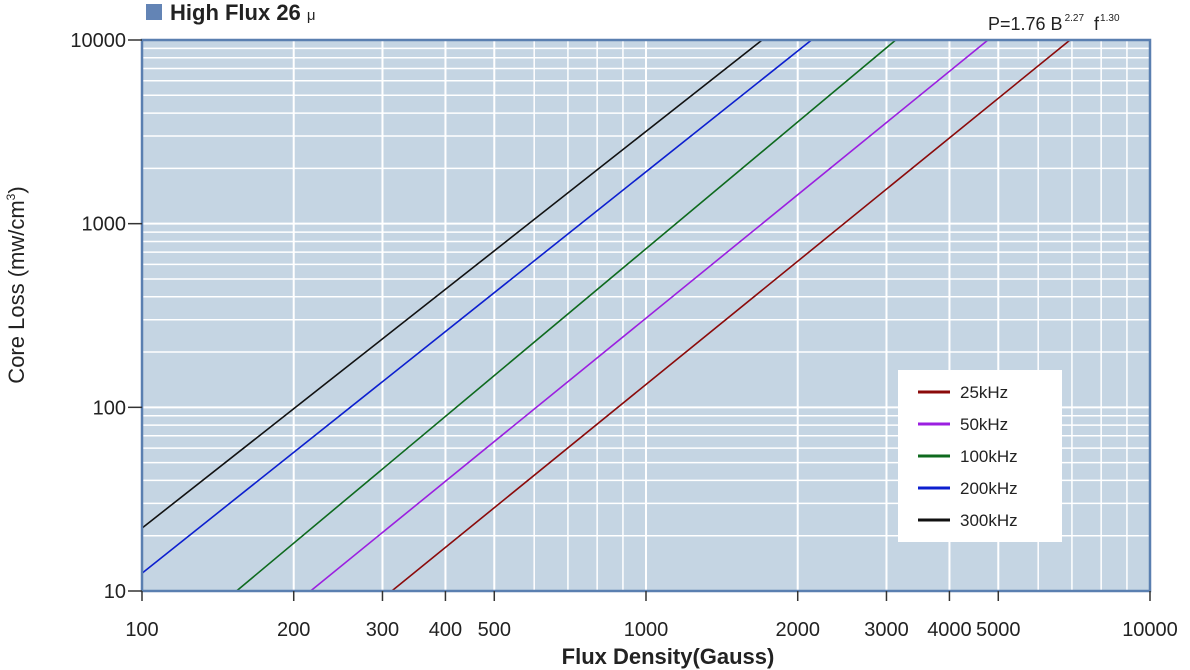  I want to click on x-tick-label: 2000, so click(797, 630).